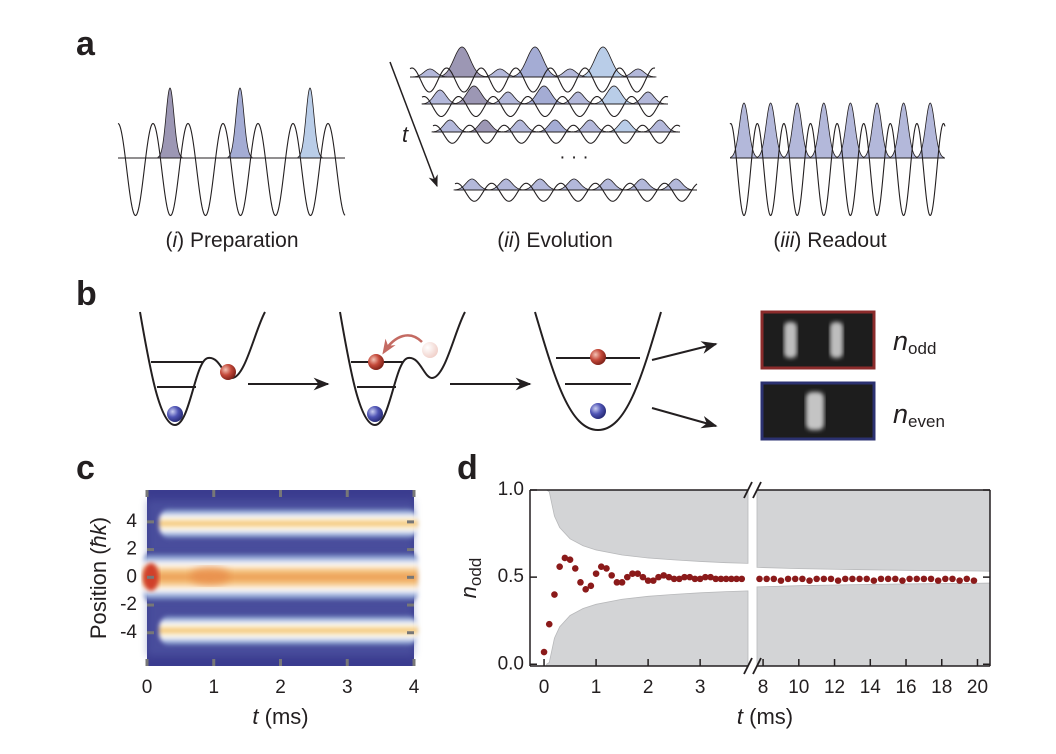  What do you see at coordinates (596, 687) in the screenshot?
I see `x-tick-label: 1` at bounding box center [596, 687].